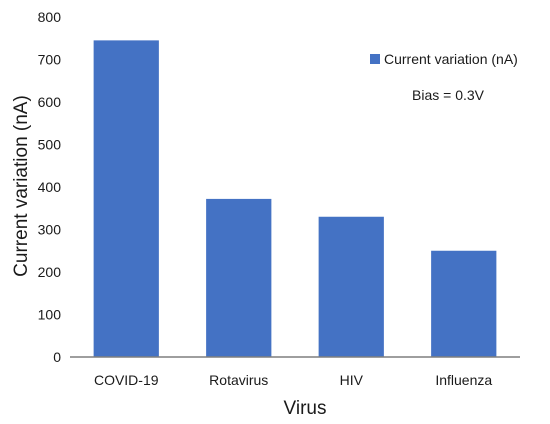  What do you see at coordinates (375, 59) in the screenshot?
I see `legend-swatch` at bounding box center [375, 59].